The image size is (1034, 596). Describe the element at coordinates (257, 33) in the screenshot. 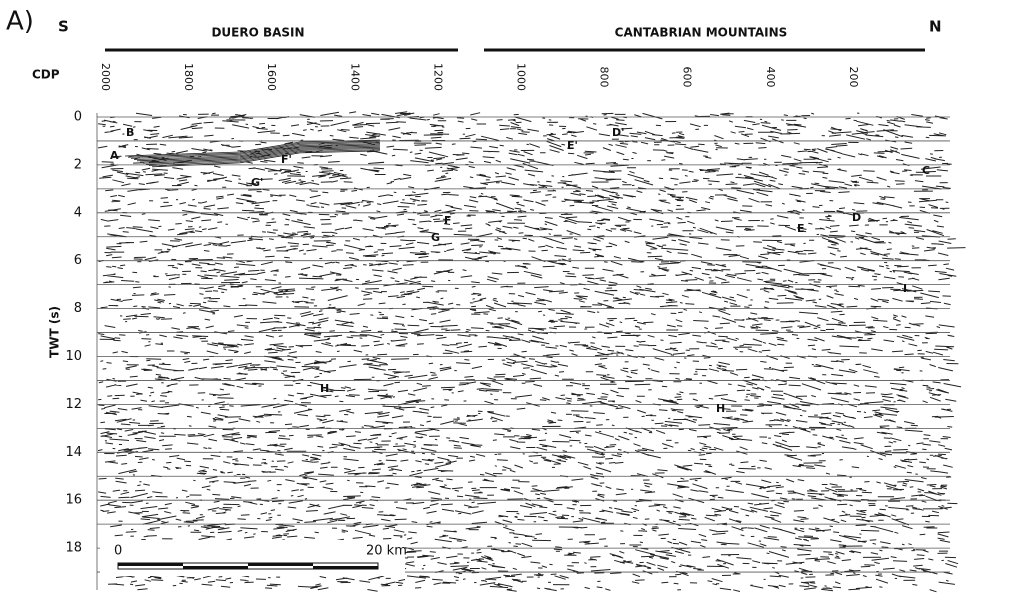

I see `region-label: DUERO BASIN` at that location.